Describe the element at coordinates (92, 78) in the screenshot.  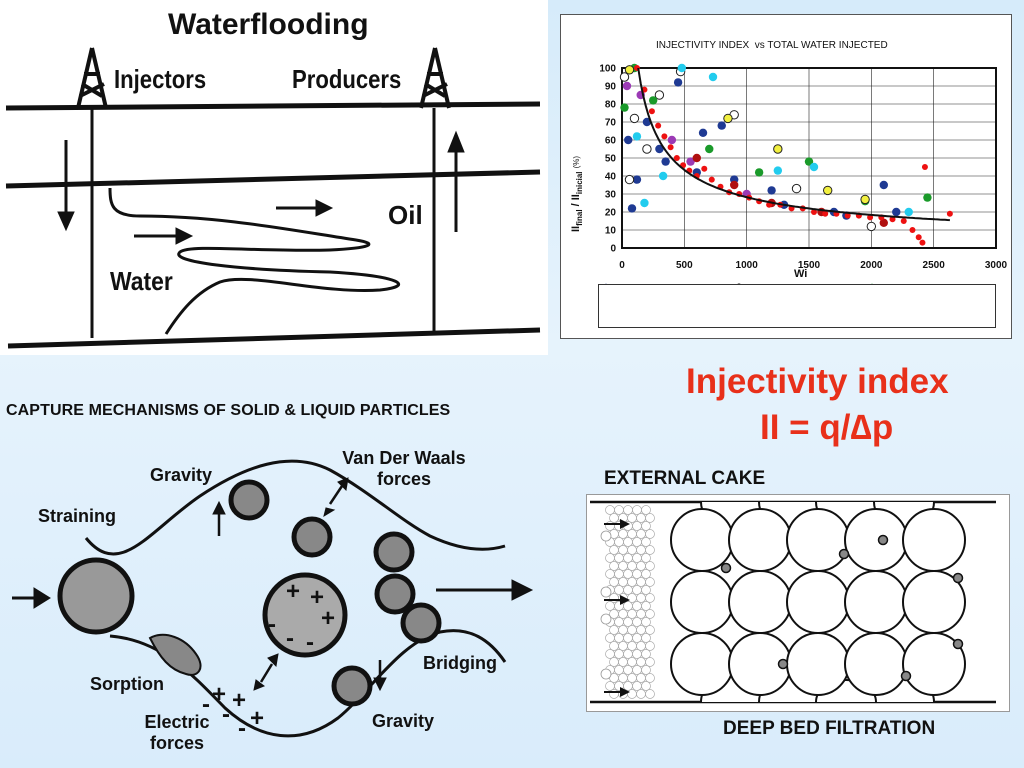
I see `injector-rig-icon` at that location.